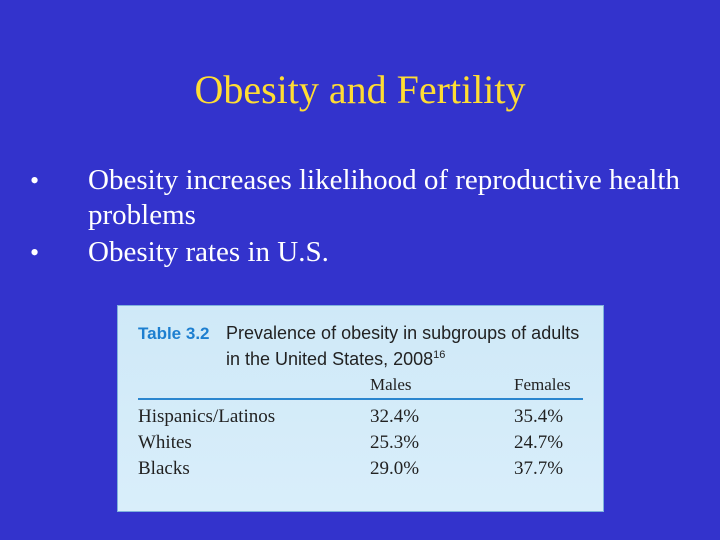  Describe the element at coordinates (360, 419) in the screenshot. I see `table-row: Hispanics/Latinos 32.4% 35.4%` at that location.